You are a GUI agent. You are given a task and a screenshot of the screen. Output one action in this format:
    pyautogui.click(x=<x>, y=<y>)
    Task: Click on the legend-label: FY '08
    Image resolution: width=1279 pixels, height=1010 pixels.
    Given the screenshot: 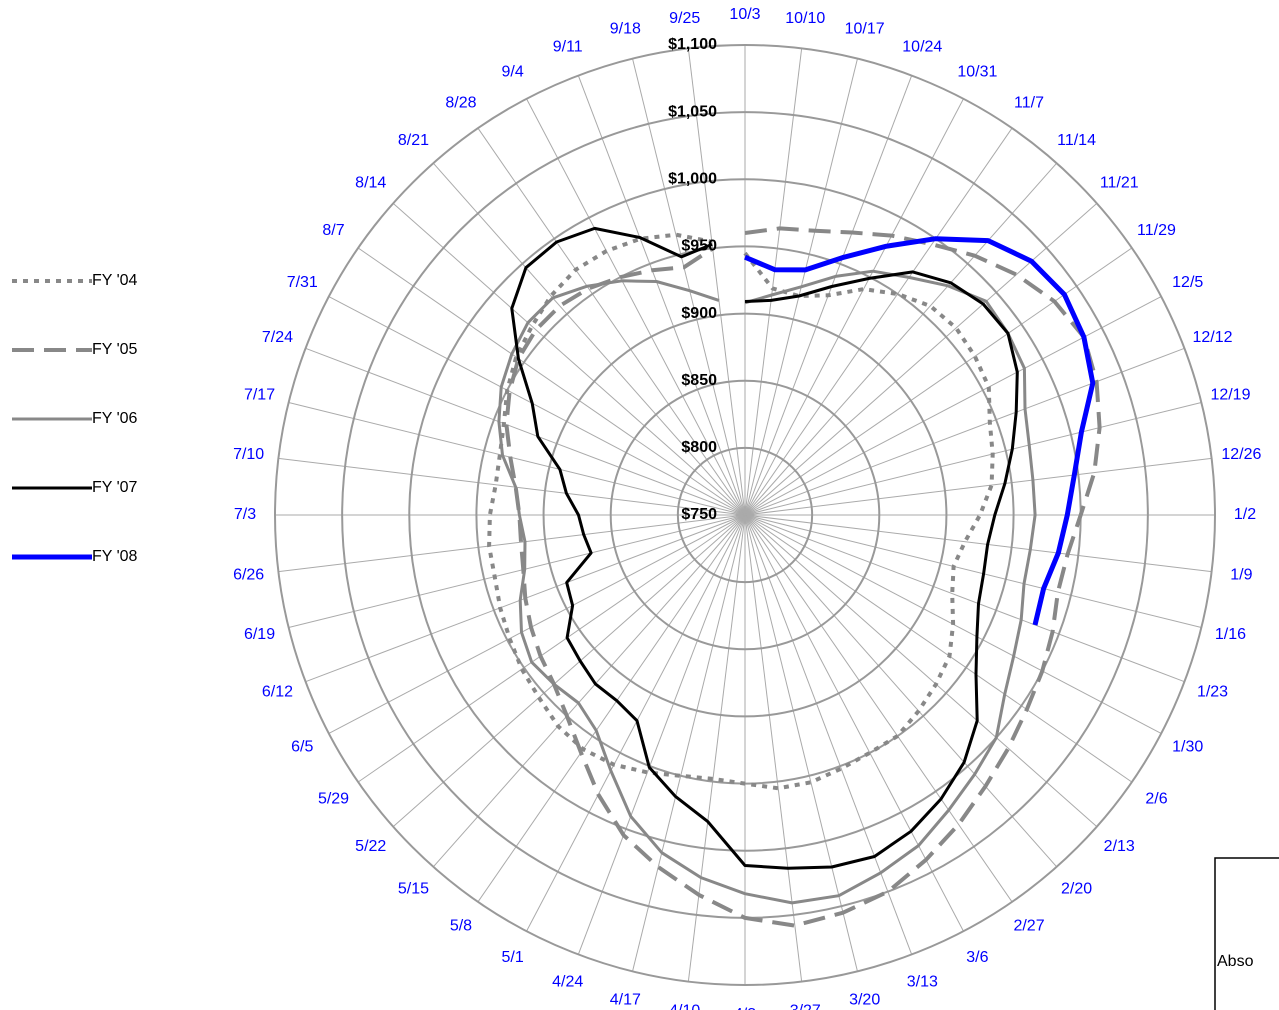 What is the action you would take?
    pyautogui.click(x=115, y=556)
    